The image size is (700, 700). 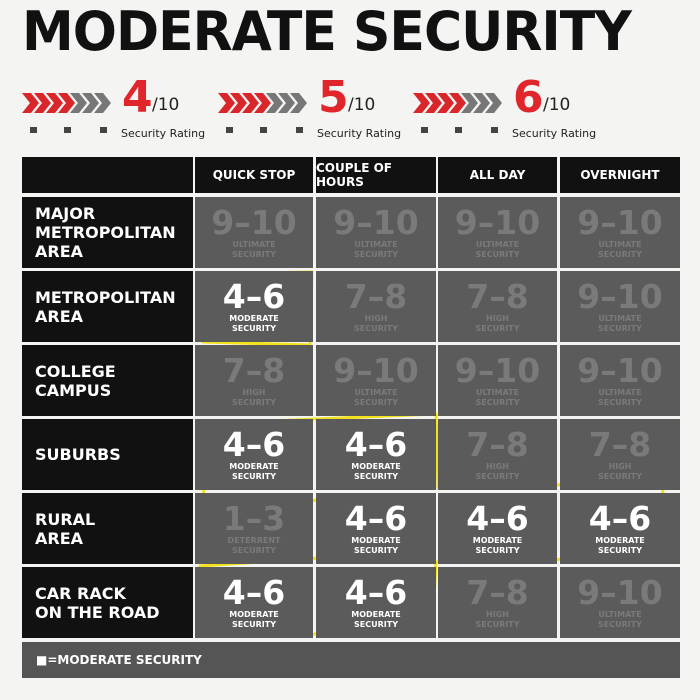 I want to click on column-header: QUICK STOP, so click(x=254, y=175).